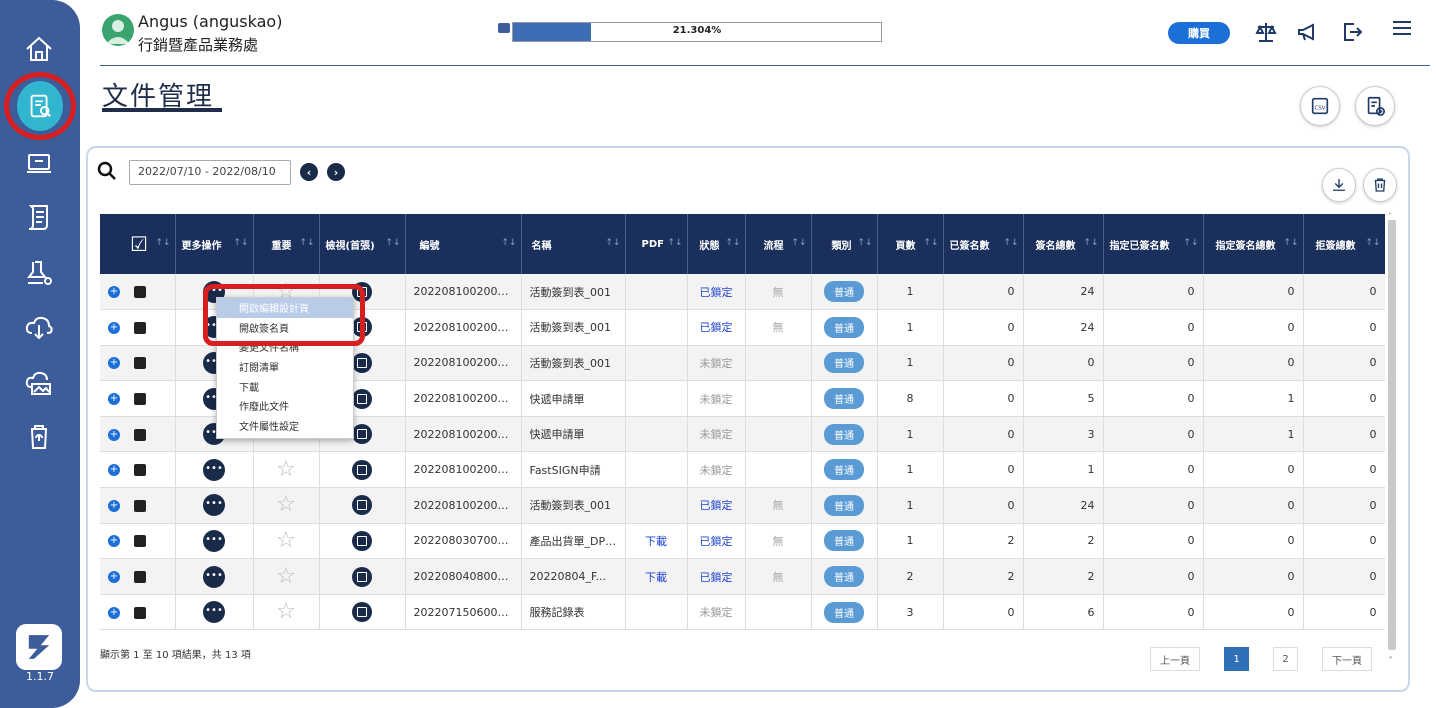  I want to click on column-header: 拒簽總數 ↑↓, so click(1344, 244).